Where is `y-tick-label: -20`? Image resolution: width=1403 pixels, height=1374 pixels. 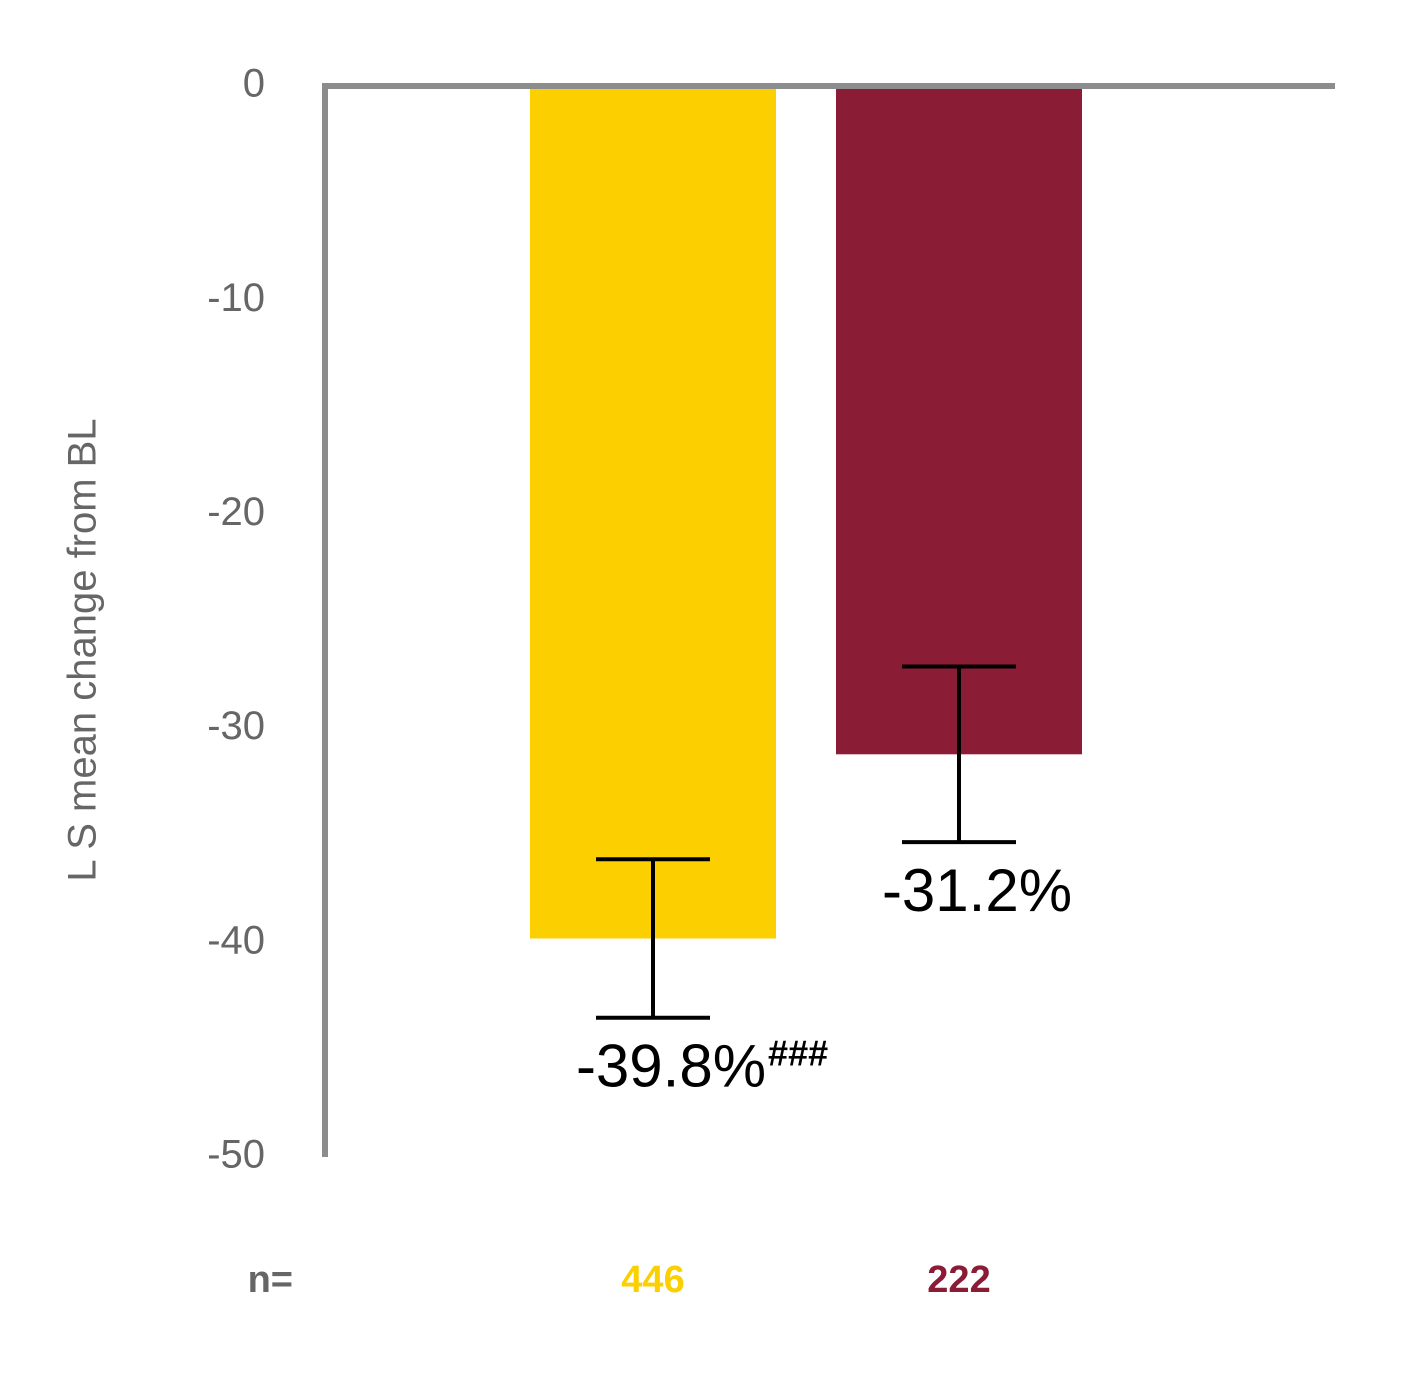
y-tick-label: -20 is located at coordinates (236, 512).